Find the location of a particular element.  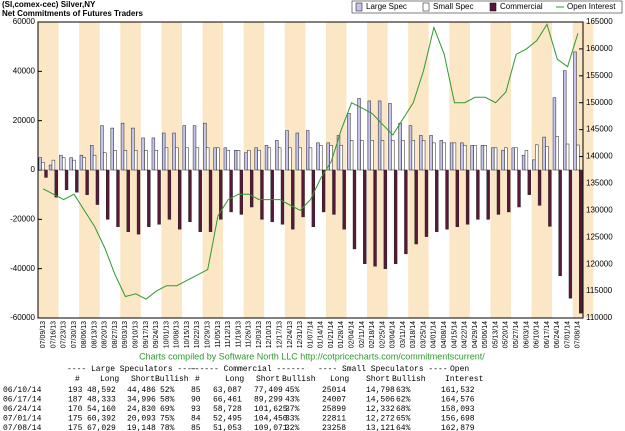

table-cell: 37% is located at coordinates (292, 409).